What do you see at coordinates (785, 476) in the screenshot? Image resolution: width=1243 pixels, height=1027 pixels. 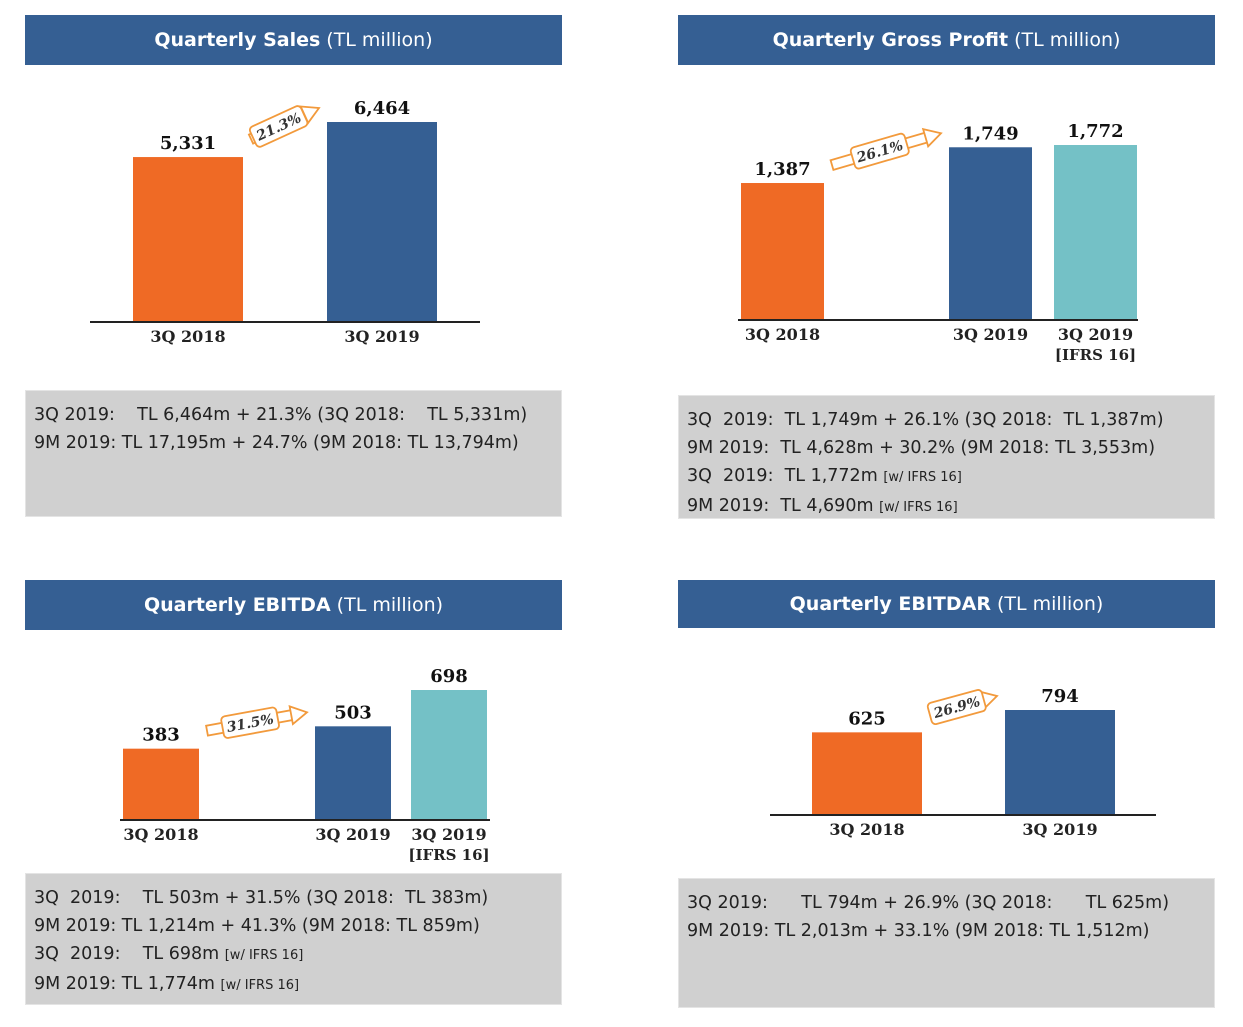 I see `summary-text: 3Q 2019: TL 1,772m` at bounding box center [785, 476].